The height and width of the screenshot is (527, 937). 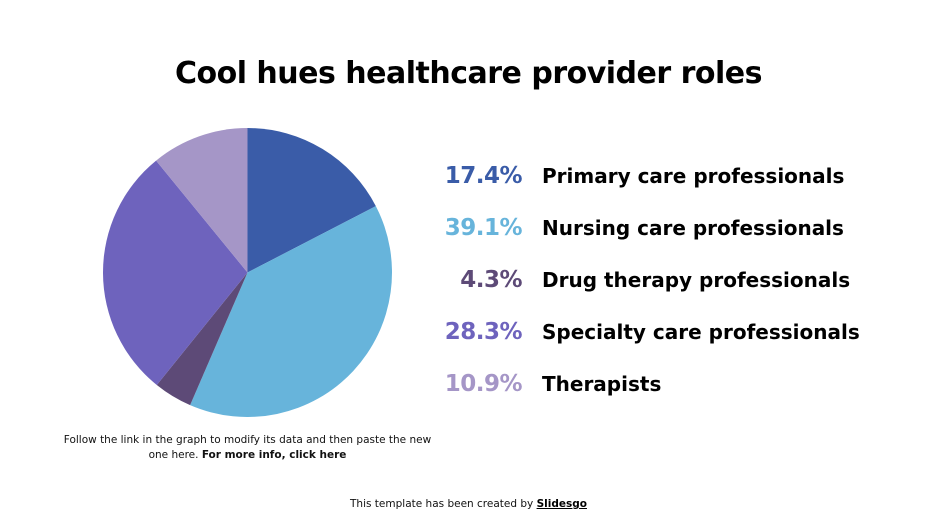 I want to click on legend-item-nursing-care: 39.1% Nursing care professionals, so click(x=670, y=228).